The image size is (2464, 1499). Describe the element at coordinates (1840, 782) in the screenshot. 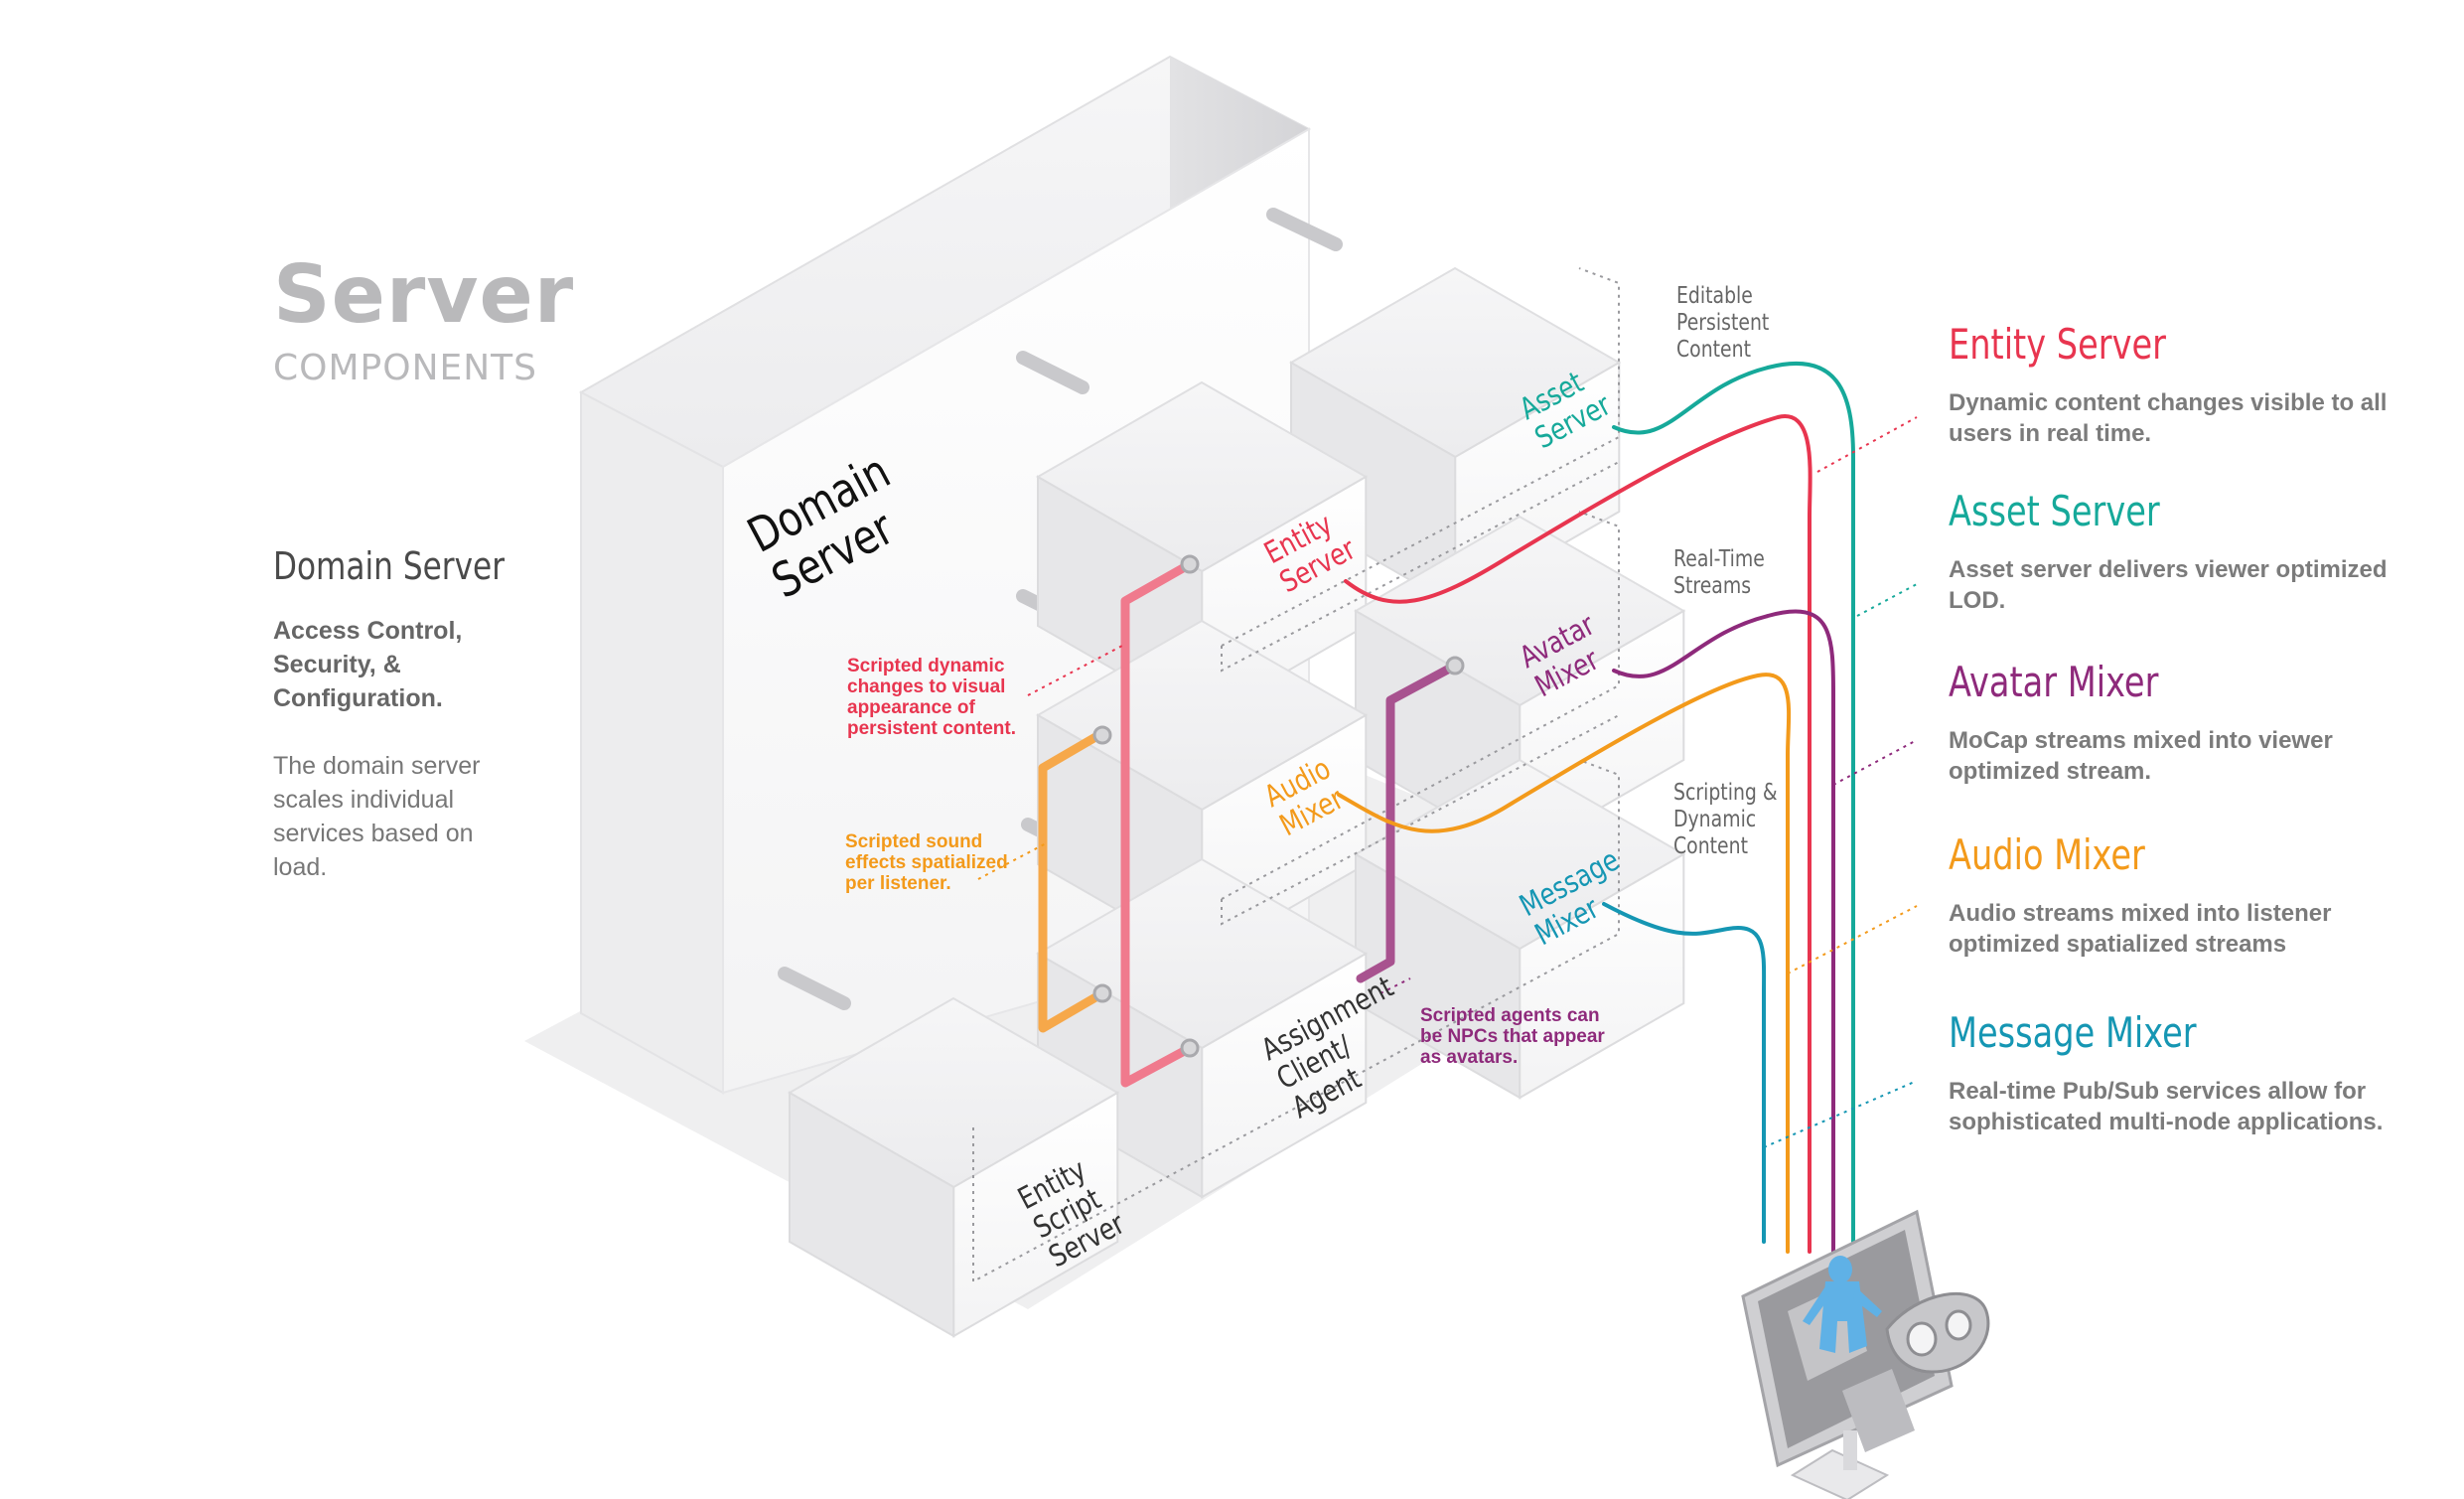

I see `legend-leaders` at that location.